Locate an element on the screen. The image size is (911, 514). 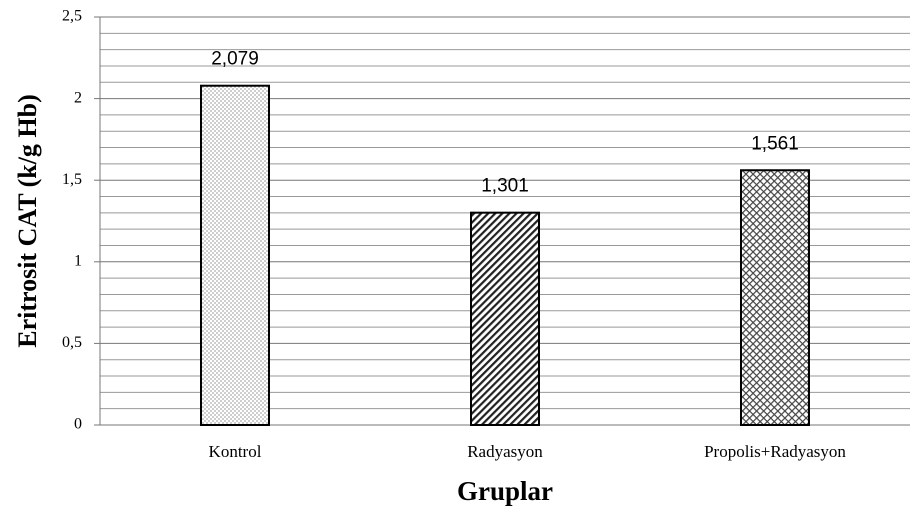
y-tick-label: 2 is located at coordinates (78, 97).